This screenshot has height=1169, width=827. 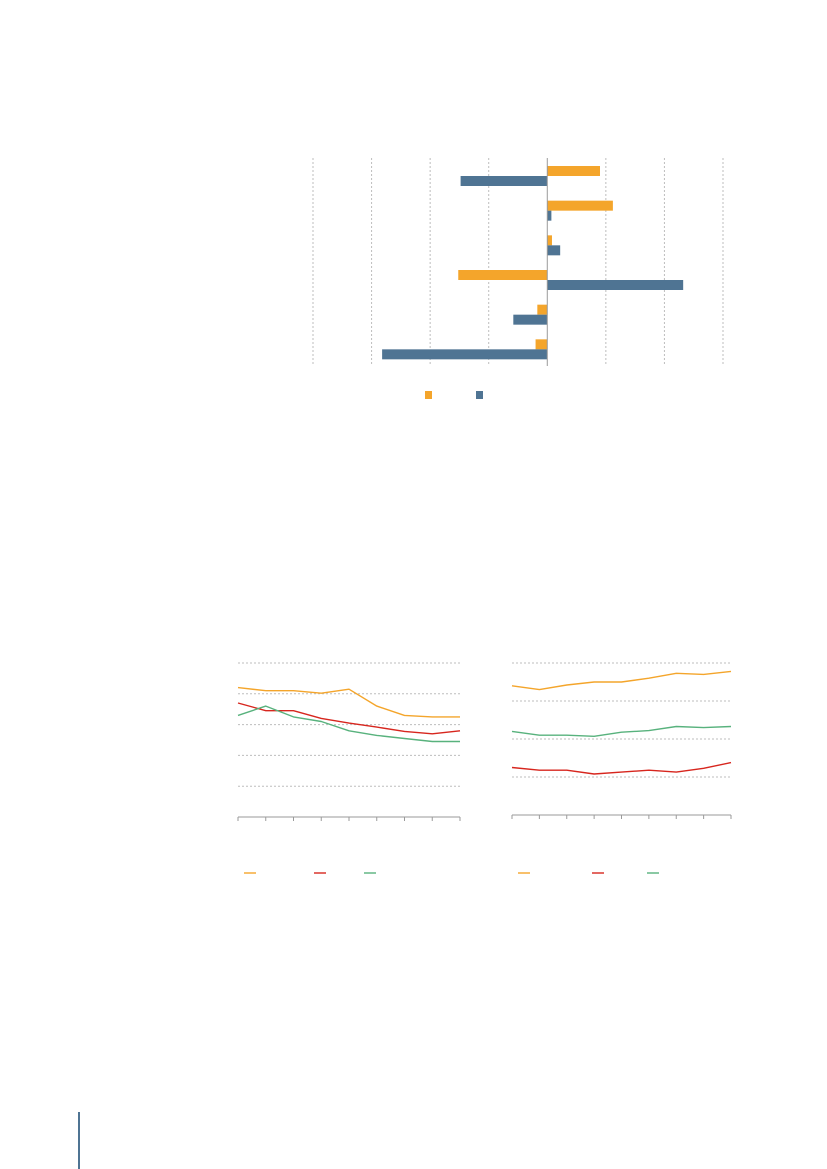 I want to click on line-chart-left, so click(x=349, y=768).